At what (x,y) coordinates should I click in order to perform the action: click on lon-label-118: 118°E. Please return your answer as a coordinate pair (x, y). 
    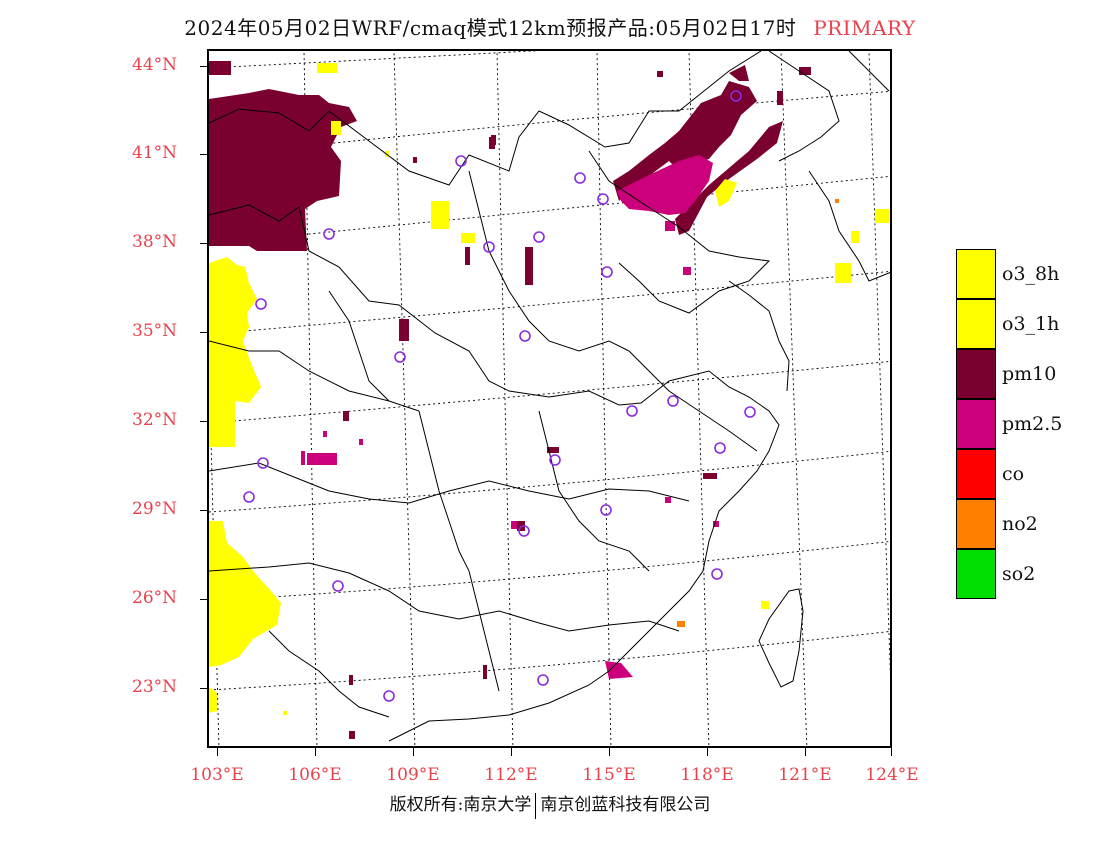
    Looking at the image, I should click on (707, 775).